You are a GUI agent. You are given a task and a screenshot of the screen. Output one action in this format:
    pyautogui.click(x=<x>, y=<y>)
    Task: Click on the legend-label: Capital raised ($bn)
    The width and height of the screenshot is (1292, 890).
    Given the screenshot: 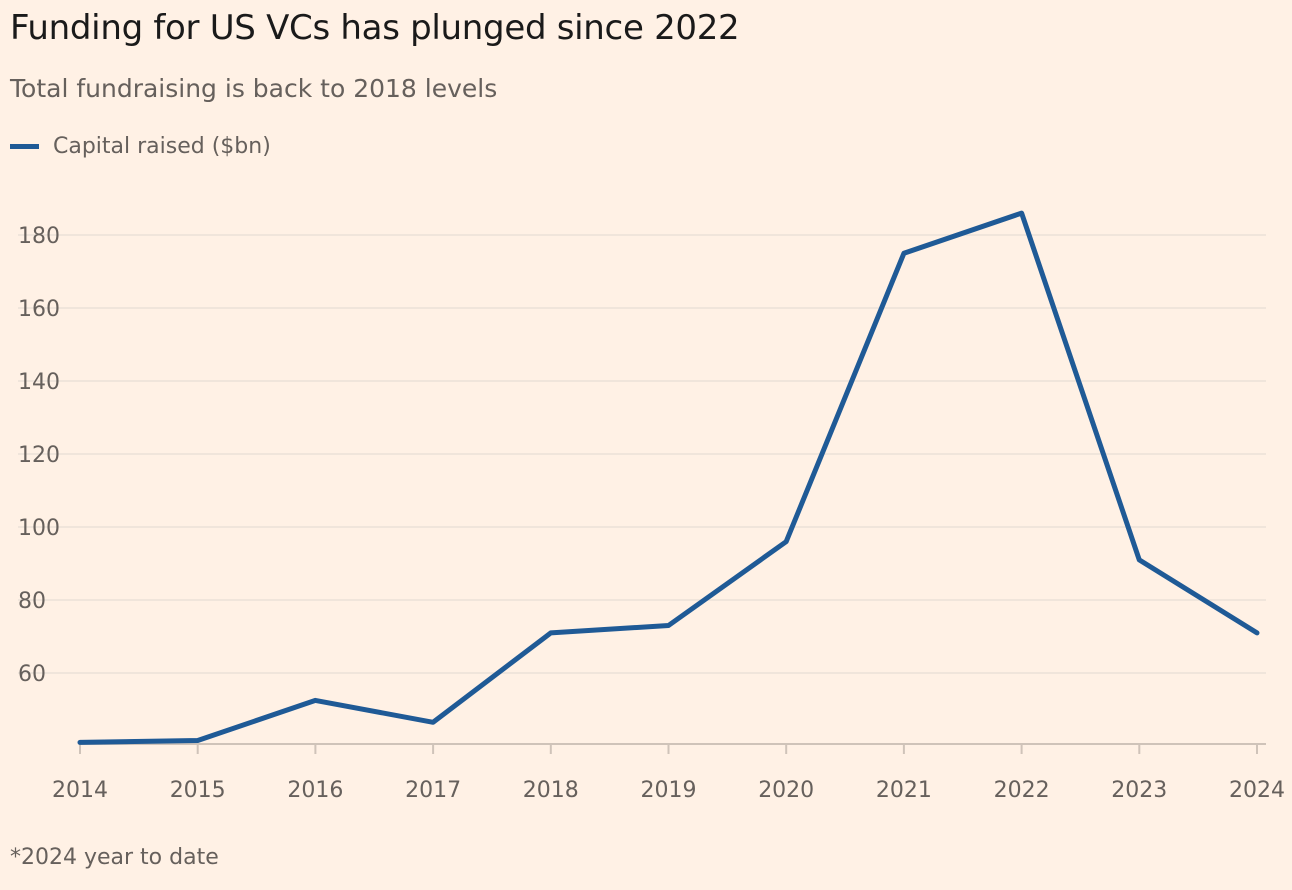 What is the action you would take?
    pyautogui.click(x=162, y=146)
    